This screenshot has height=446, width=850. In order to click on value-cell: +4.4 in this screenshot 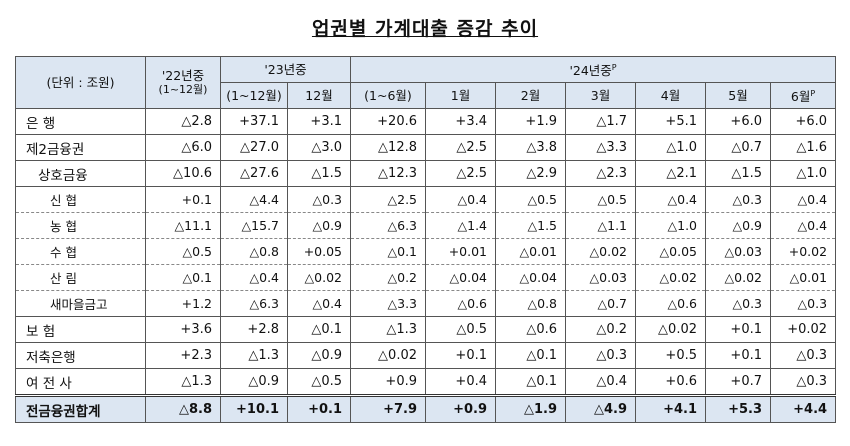, I will do `click(803, 408)`.